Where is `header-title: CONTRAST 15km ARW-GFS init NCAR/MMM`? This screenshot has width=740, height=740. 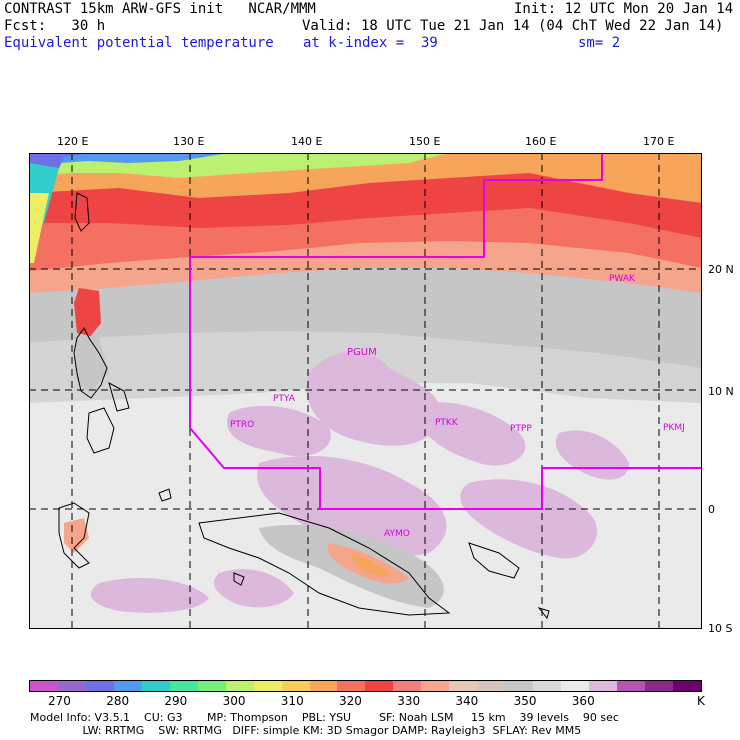
header-title: CONTRAST 15km ARW-GFS init NCAR/MMM is located at coordinates (160, 9).